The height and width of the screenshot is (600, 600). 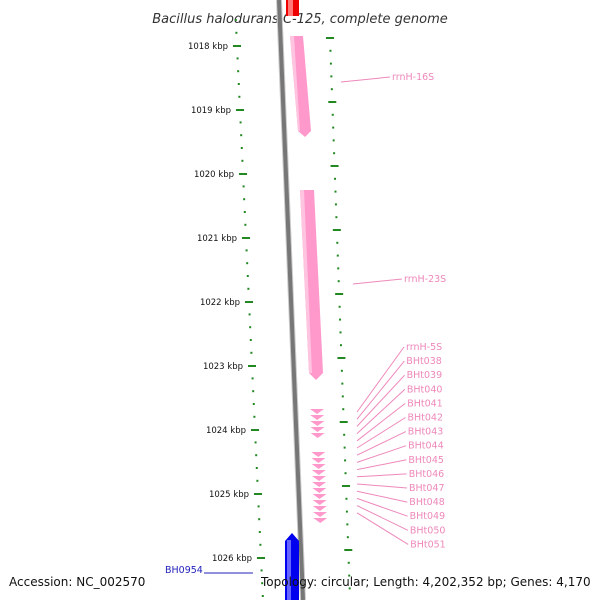 What do you see at coordinates (426, 460) in the screenshot?
I see `feature-label: BHt045` at bounding box center [426, 460].